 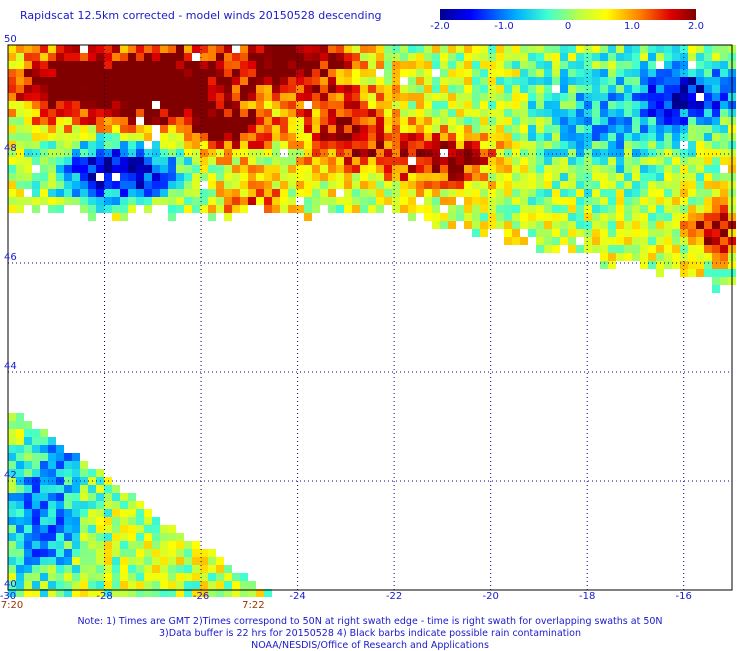 What do you see at coordinates (632, 26) in the screenshot?
I see `colorbar-tick-label: 1.0` at bounding box center [632, 26].